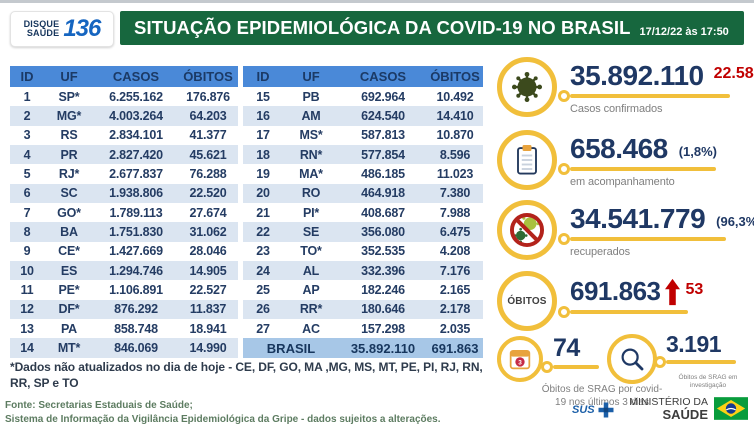  What do you see at coordinates (649, 298) in the screenshot?
I see `deaths-stat: 691.863 53` at bounding box center [649, 298].